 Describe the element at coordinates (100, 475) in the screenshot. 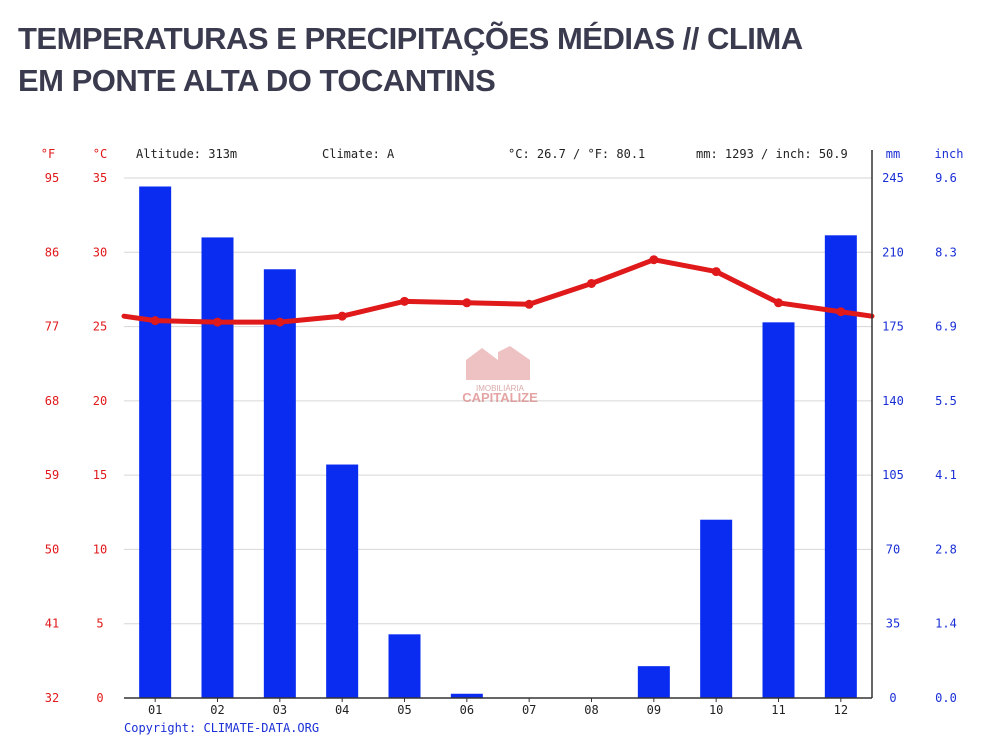

I see `tick-label-c: 15` at that location.